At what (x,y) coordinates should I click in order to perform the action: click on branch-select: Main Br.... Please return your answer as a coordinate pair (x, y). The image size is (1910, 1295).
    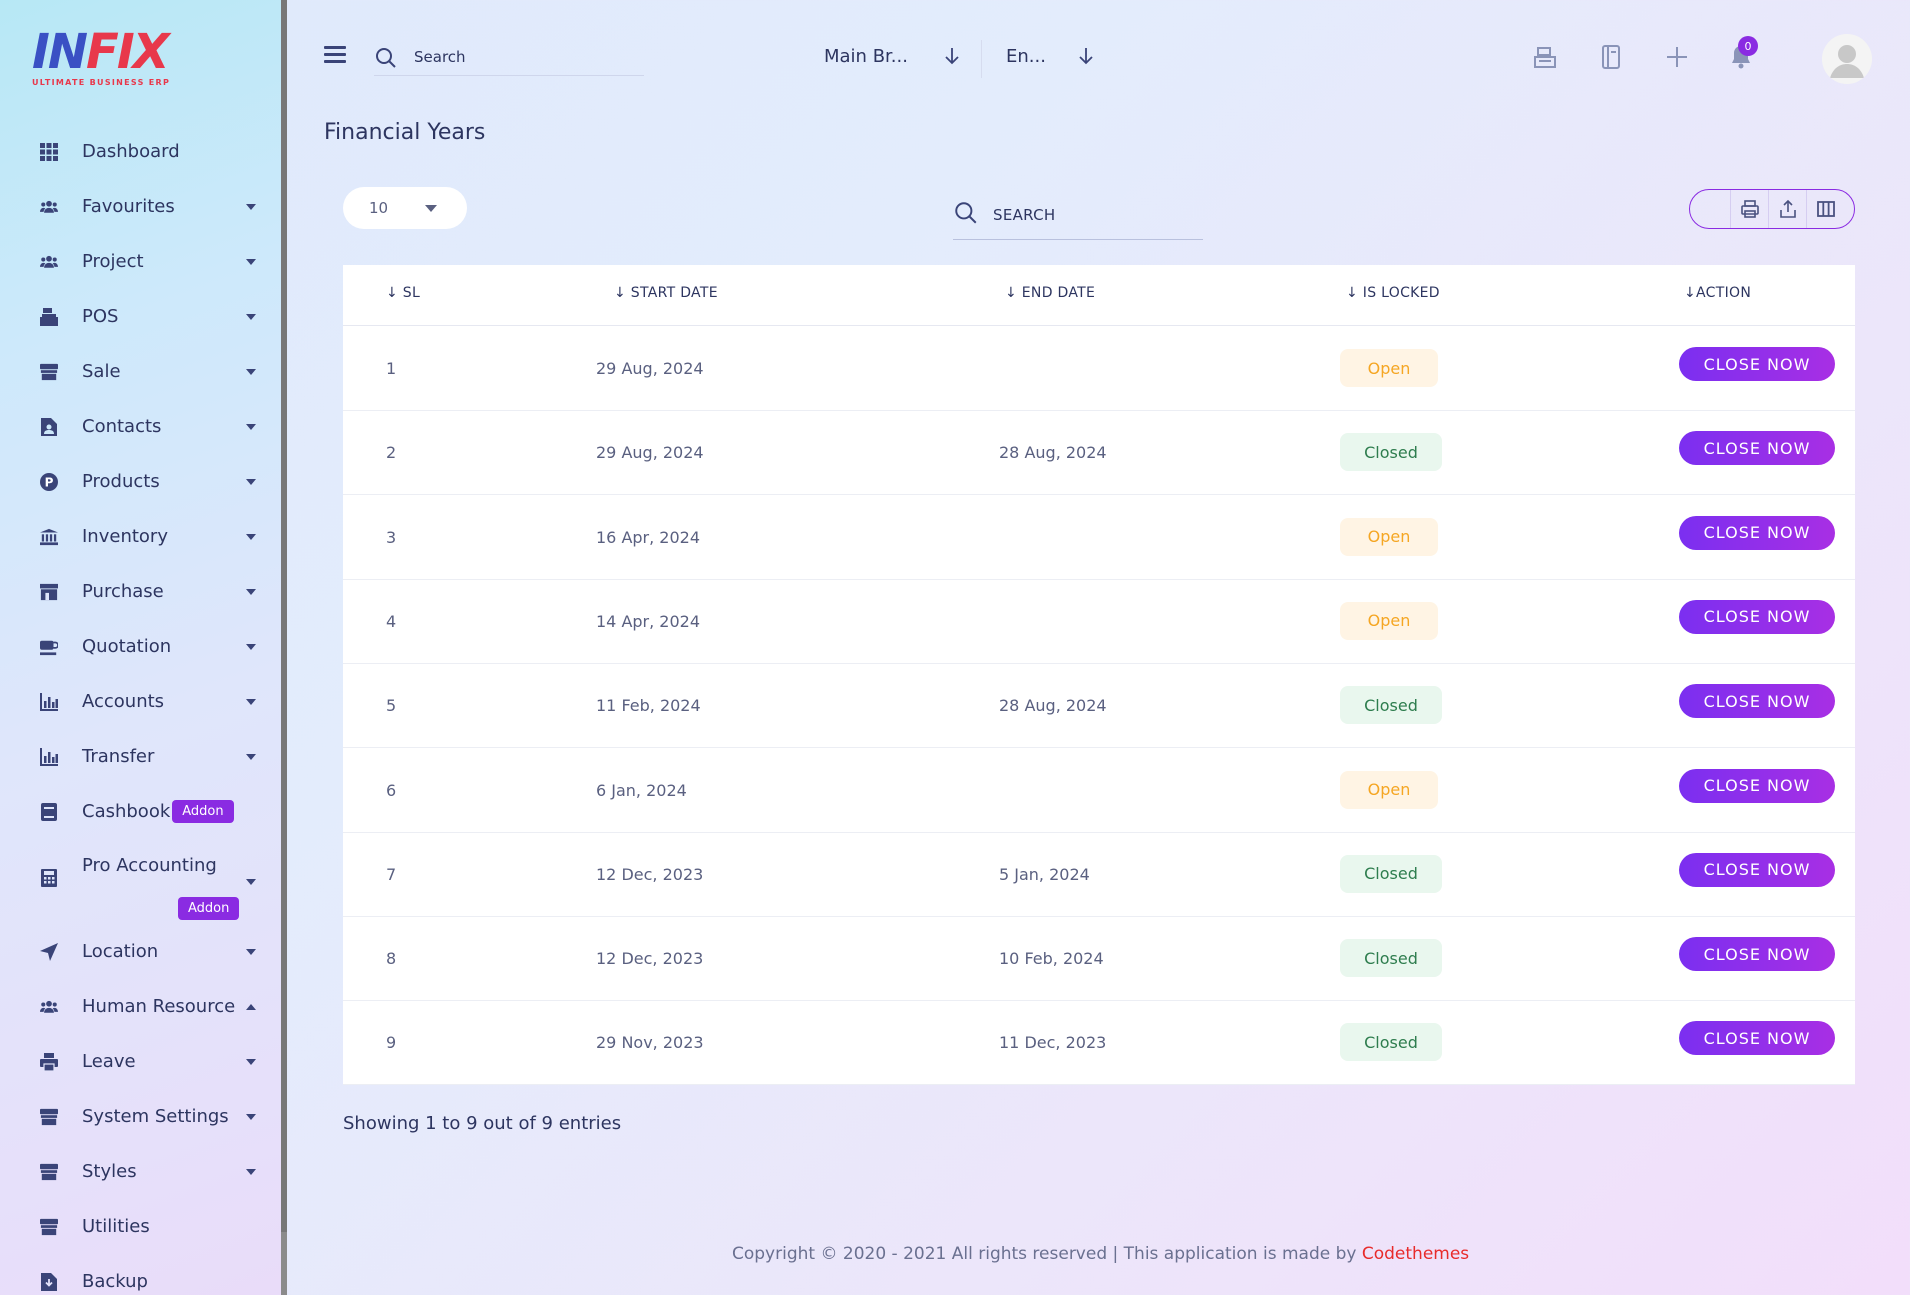
    Looking at the image, I should click on (891, 56).